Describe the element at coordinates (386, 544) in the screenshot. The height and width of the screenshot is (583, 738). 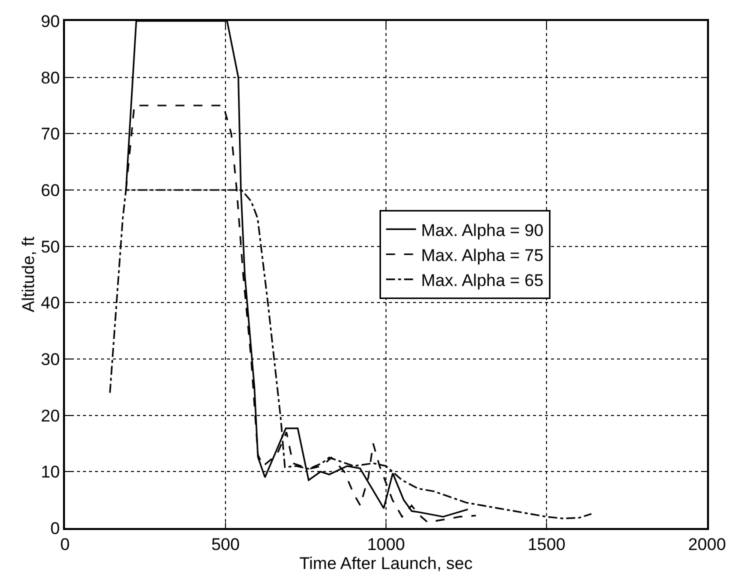
I see `x-tick-label: 1000` at that location.